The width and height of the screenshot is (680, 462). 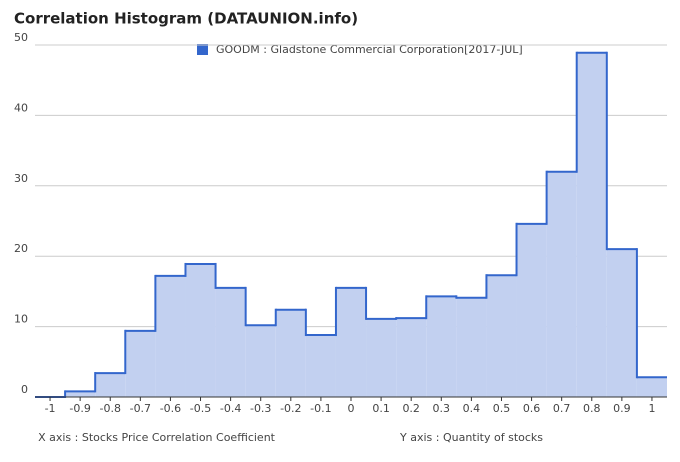 I want to click on x-tick-label: 0.9, so click(x=622, y=408).